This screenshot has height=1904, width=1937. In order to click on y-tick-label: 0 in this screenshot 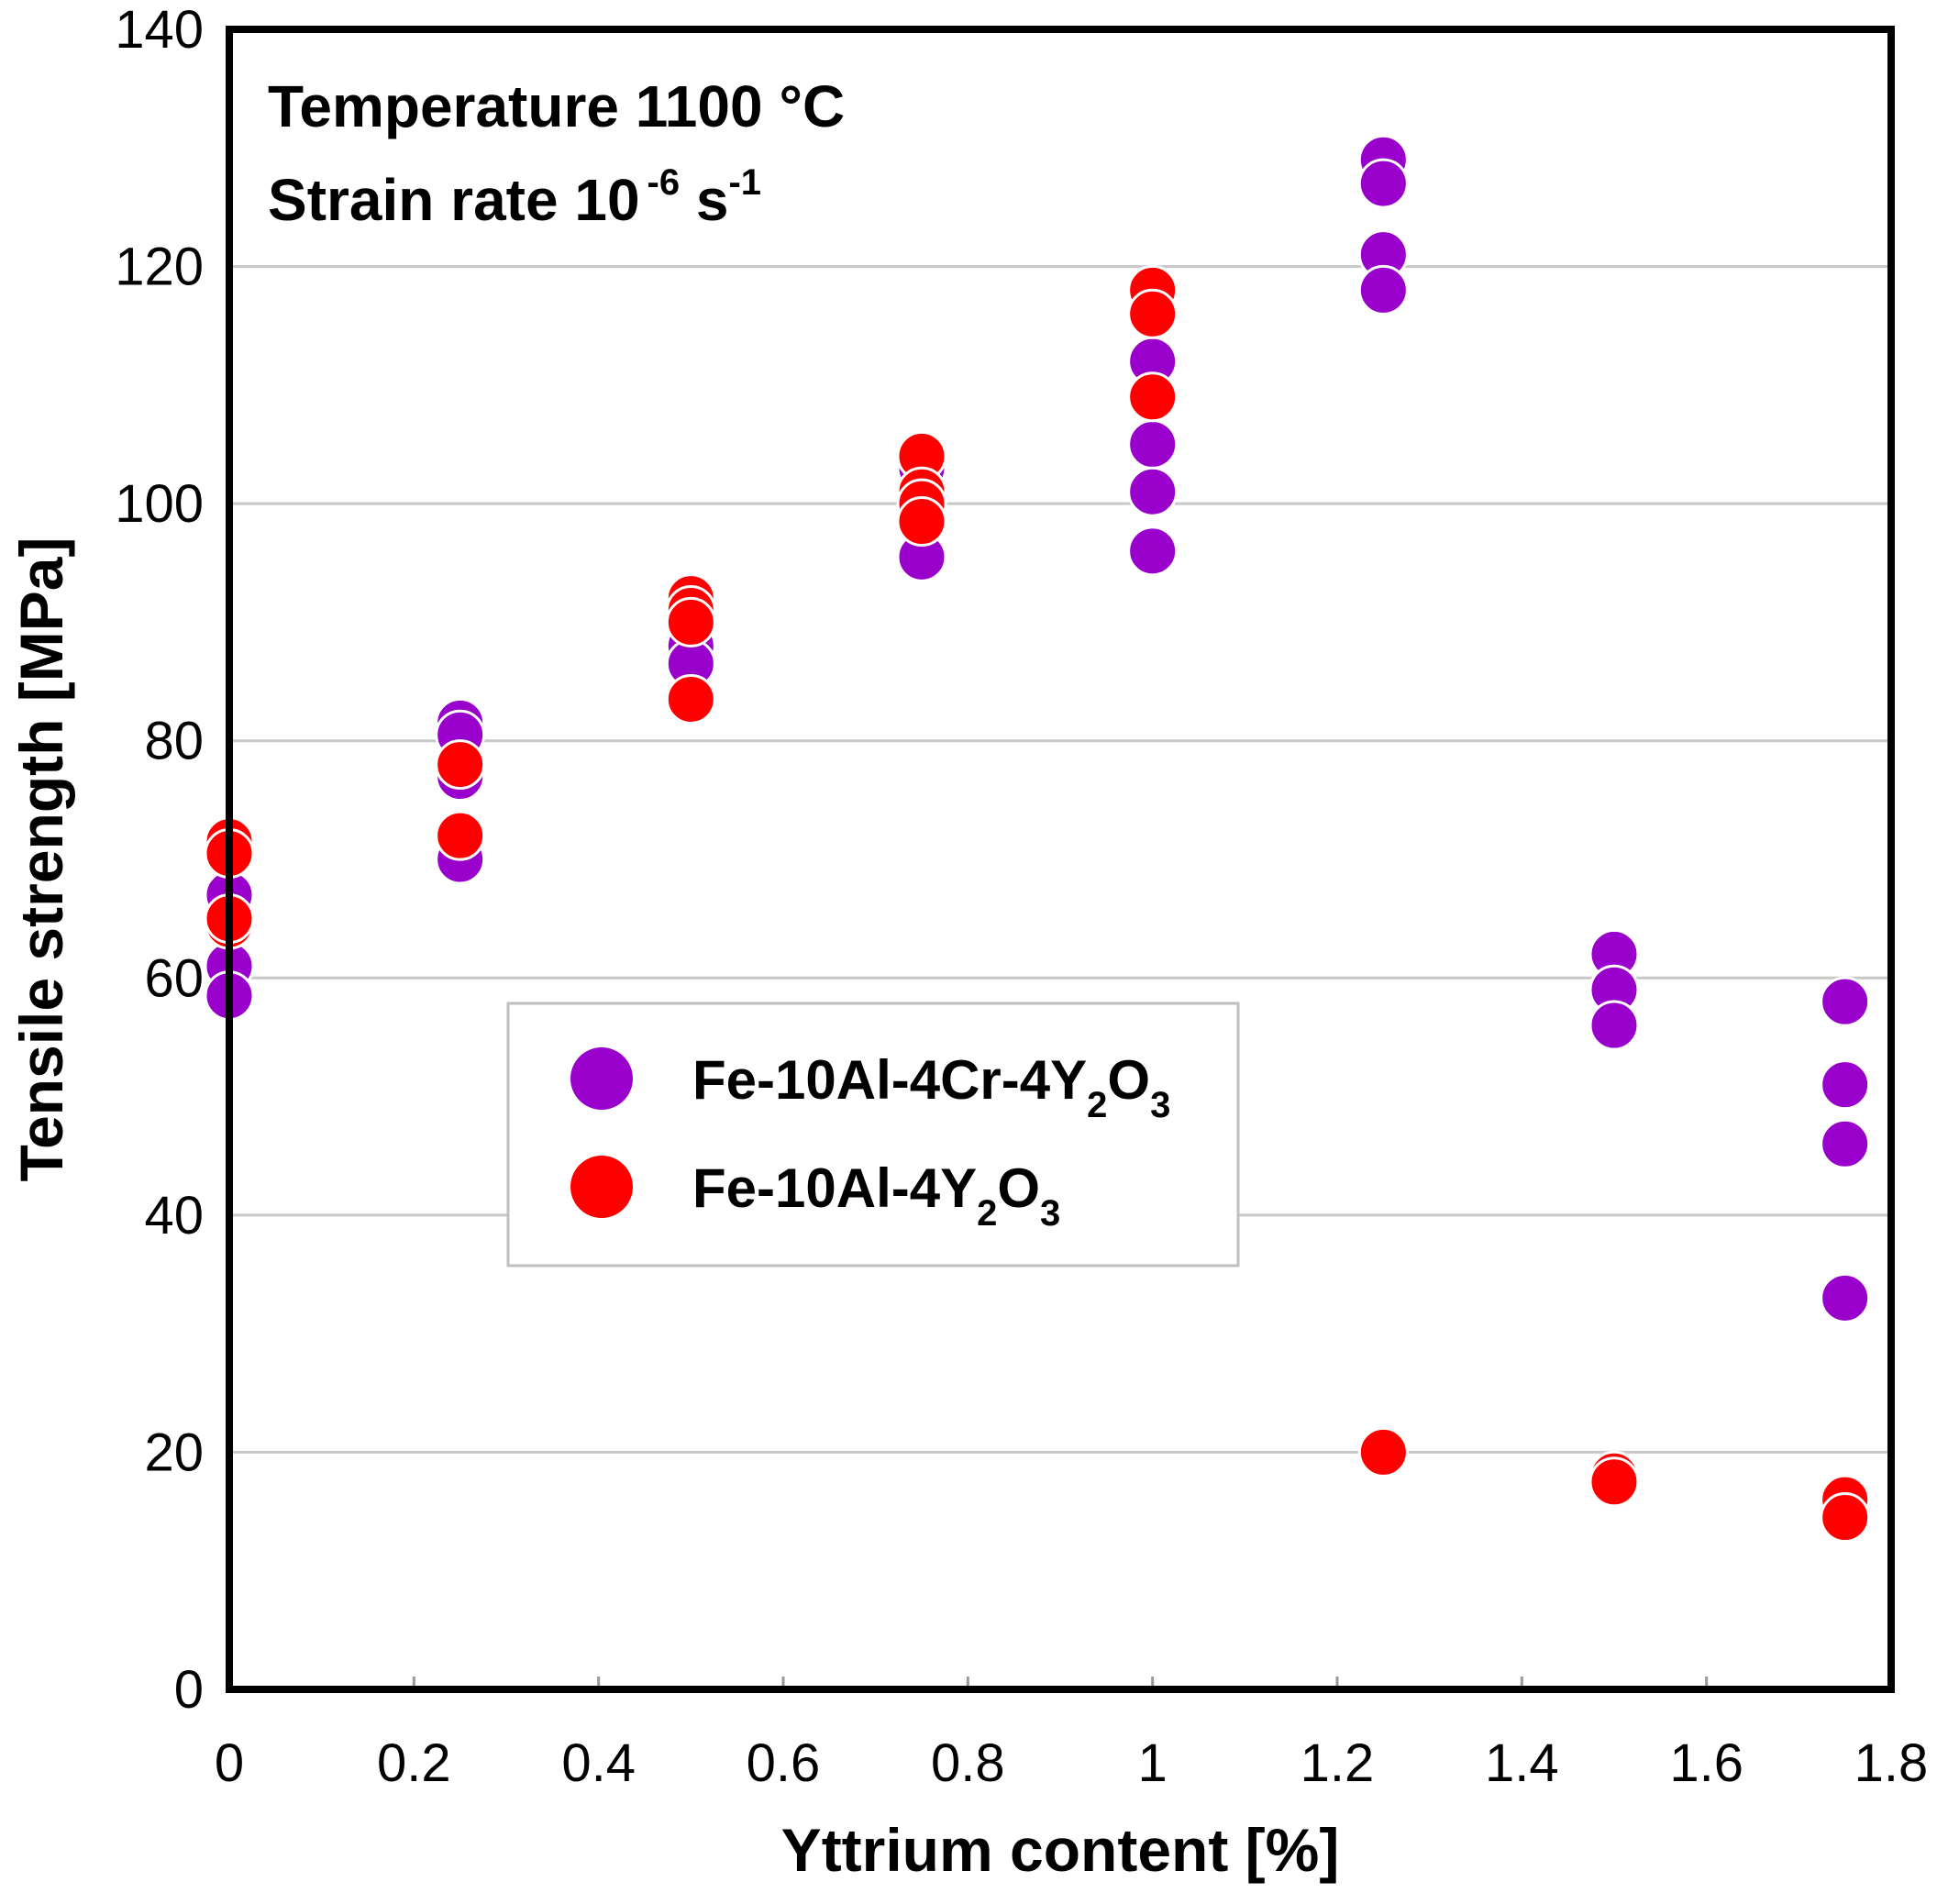, I will do `click(189, 1690)`.